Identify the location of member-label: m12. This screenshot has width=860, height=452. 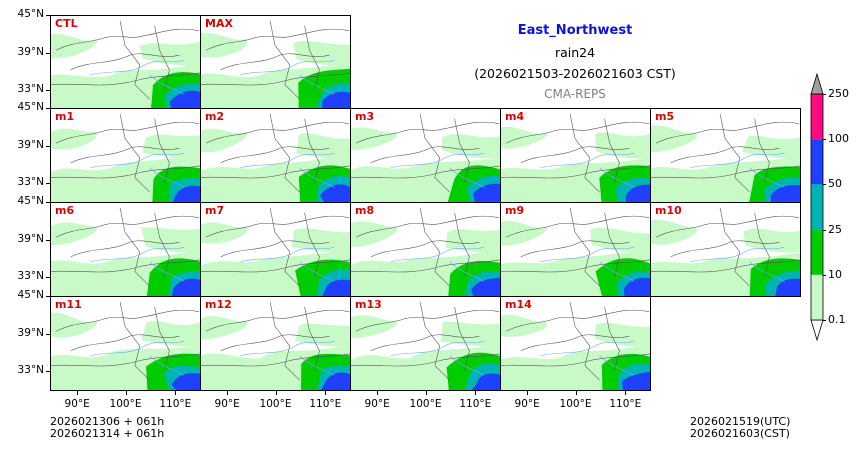
(218, 304).